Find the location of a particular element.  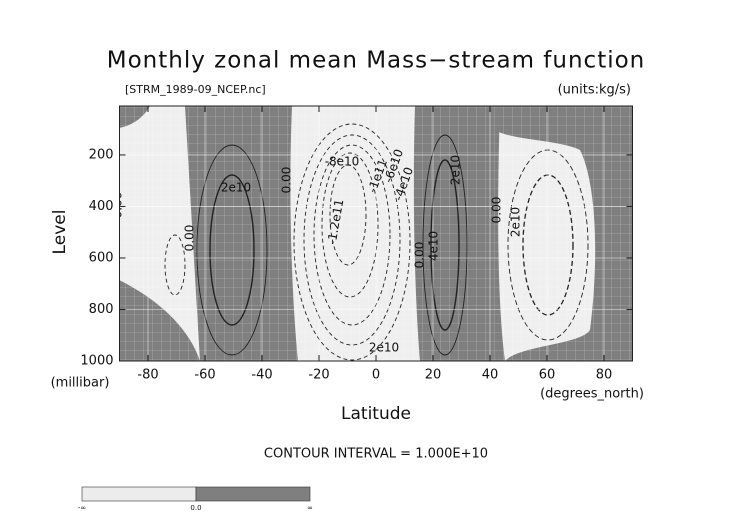

x-tick-label: -40 is located at coordinates (261, 375).